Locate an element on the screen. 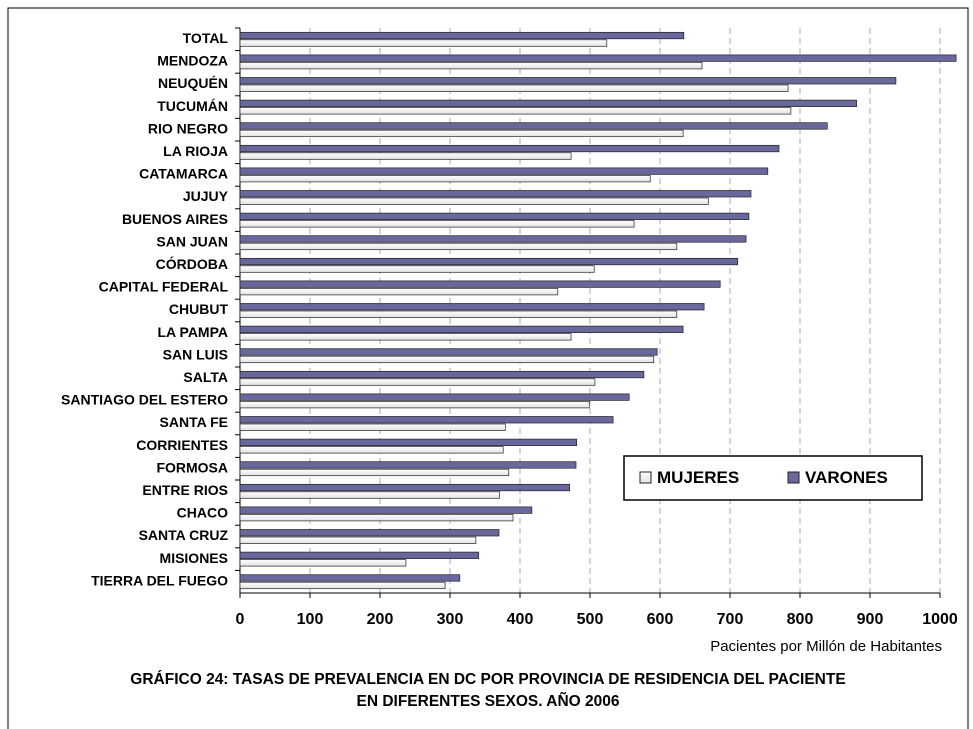 Image resolution: width=973 pixels, height=729 pixels. y-tick-label: CÓRDOBA is located at coordinates (192, 263).